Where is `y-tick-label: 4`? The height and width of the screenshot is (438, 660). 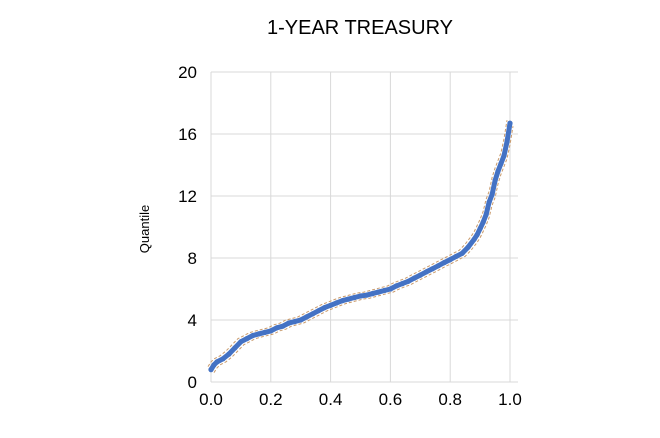
y-tick-label: 4 is located at coordinates (192, 320).